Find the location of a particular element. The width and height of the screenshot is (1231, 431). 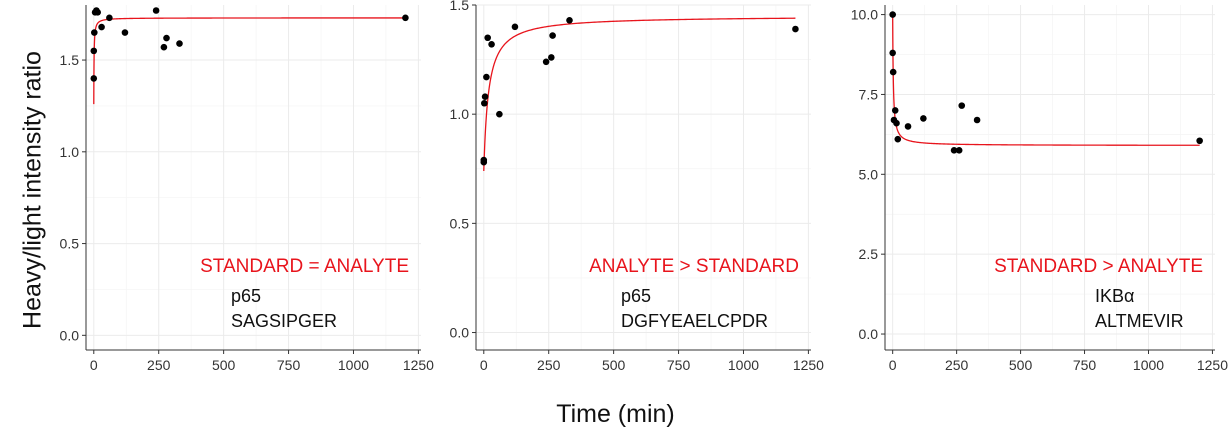

y-axis-label-container: Heavy/light intensity ratio is located at coordinates (30, 190).